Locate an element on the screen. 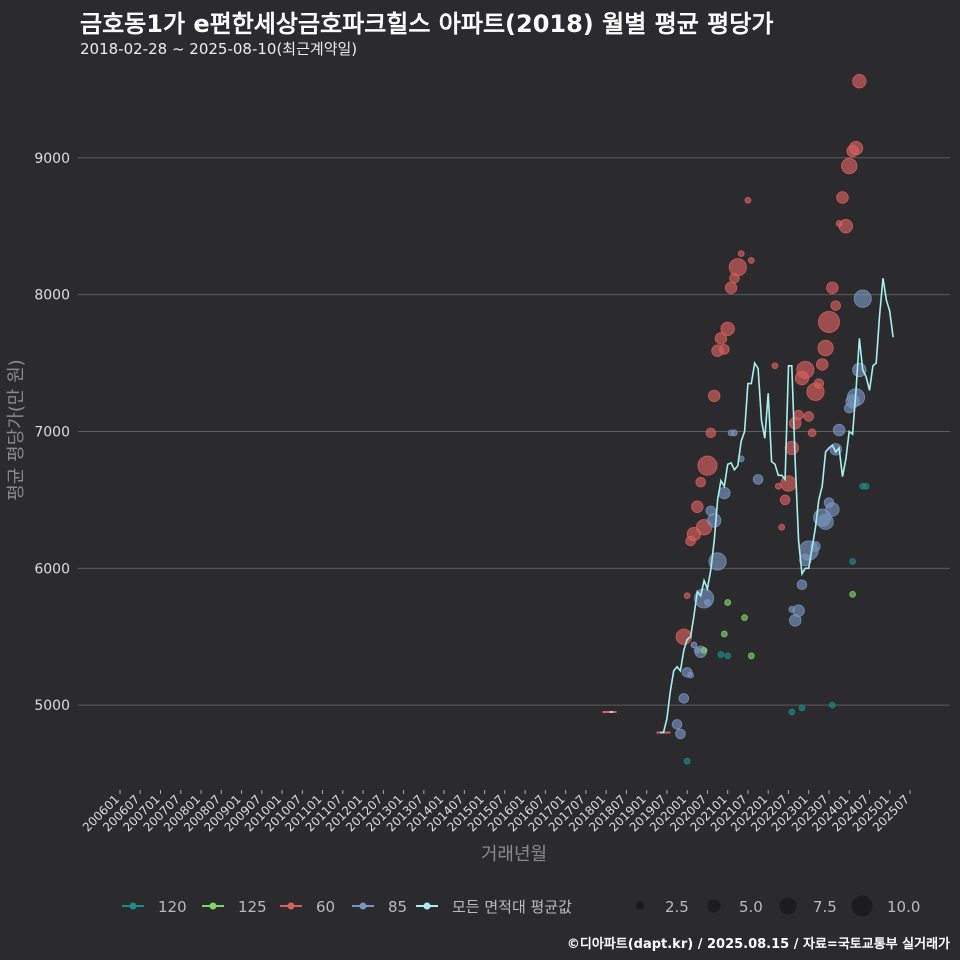 The width and height of the screenshot is (960, 960). y-tick-5000: 5000 is located at coordinates (52, 706).